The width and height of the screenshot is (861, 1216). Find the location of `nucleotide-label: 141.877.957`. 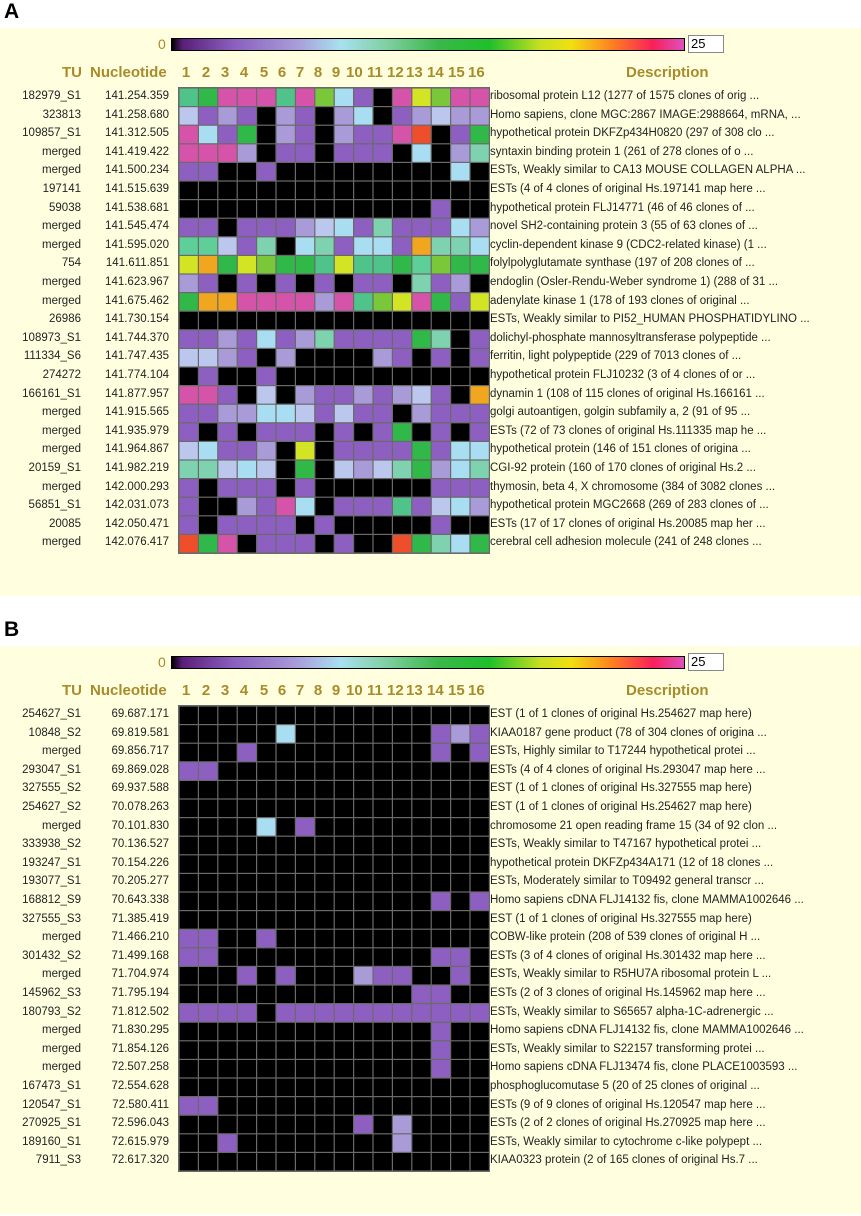

nucleotide-label: 141.877.957 is located at coordinates (137, 393).